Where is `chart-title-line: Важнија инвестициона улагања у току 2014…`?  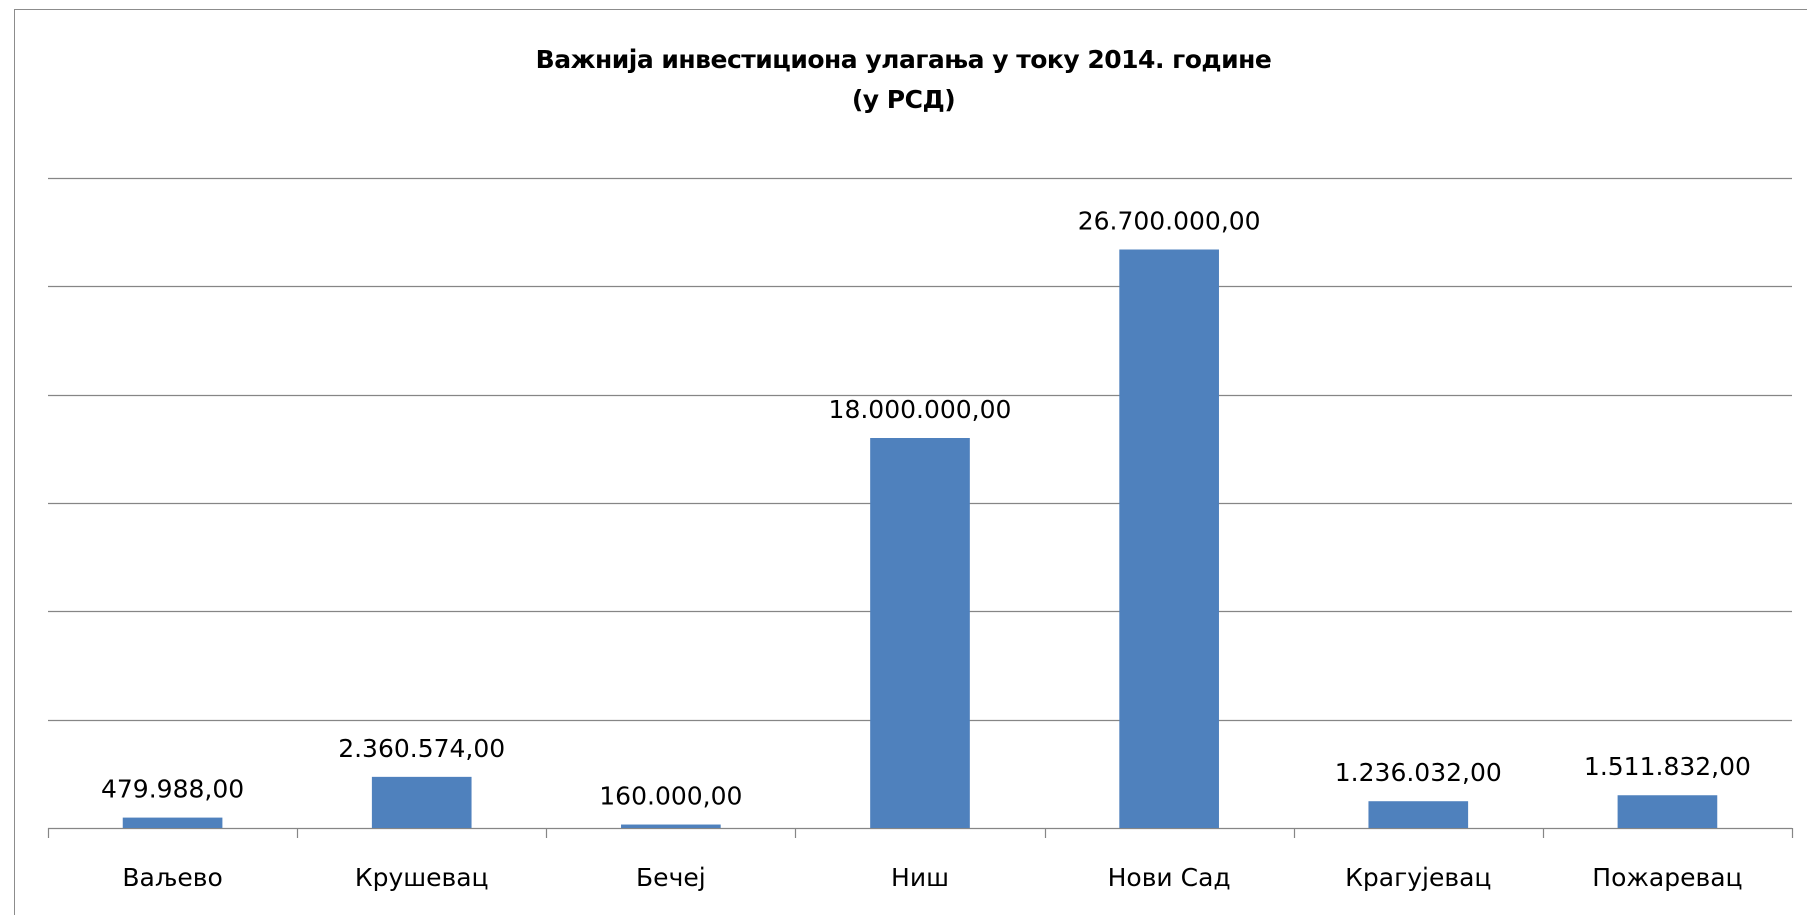 chart-title-line: Важнија инвестициона улагања у току 2014… is located at coordinates (903, 59).